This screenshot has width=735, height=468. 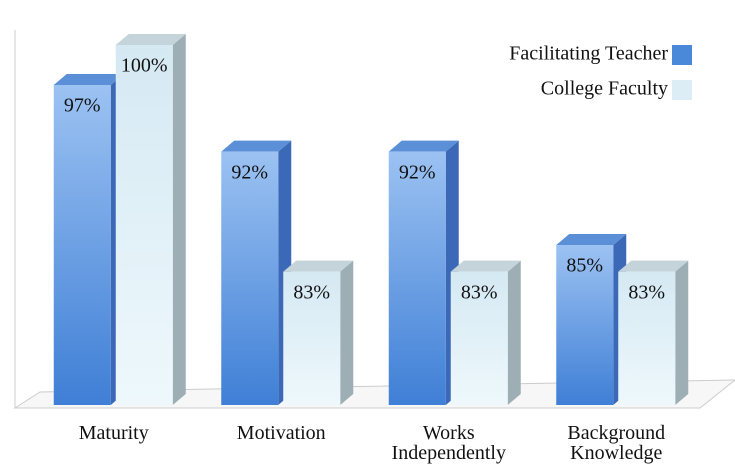 I want to click on legend-label: College Faculty, so click(x=604, y=89).